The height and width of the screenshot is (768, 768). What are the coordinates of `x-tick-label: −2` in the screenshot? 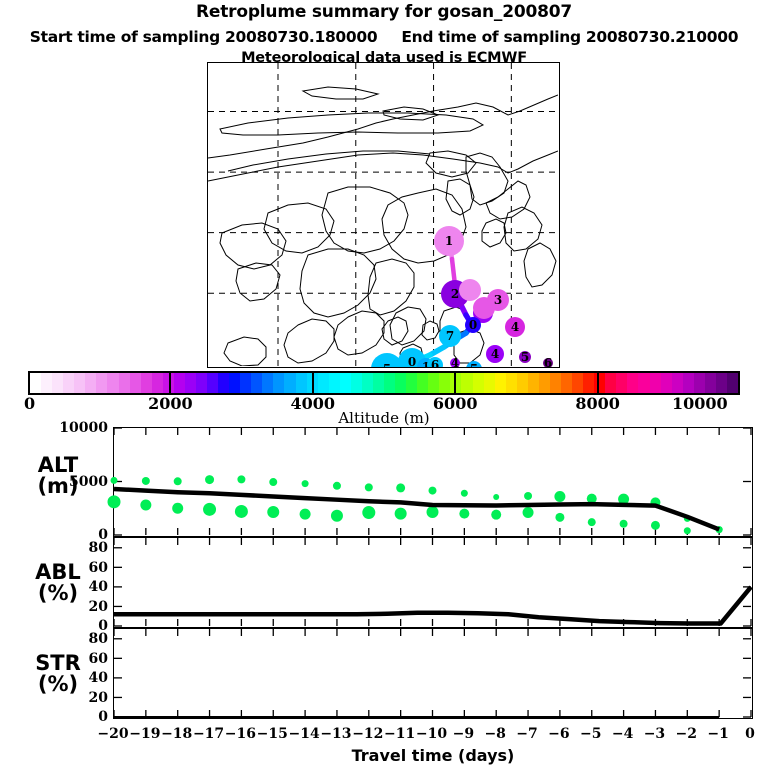 It's located at (686, 734).